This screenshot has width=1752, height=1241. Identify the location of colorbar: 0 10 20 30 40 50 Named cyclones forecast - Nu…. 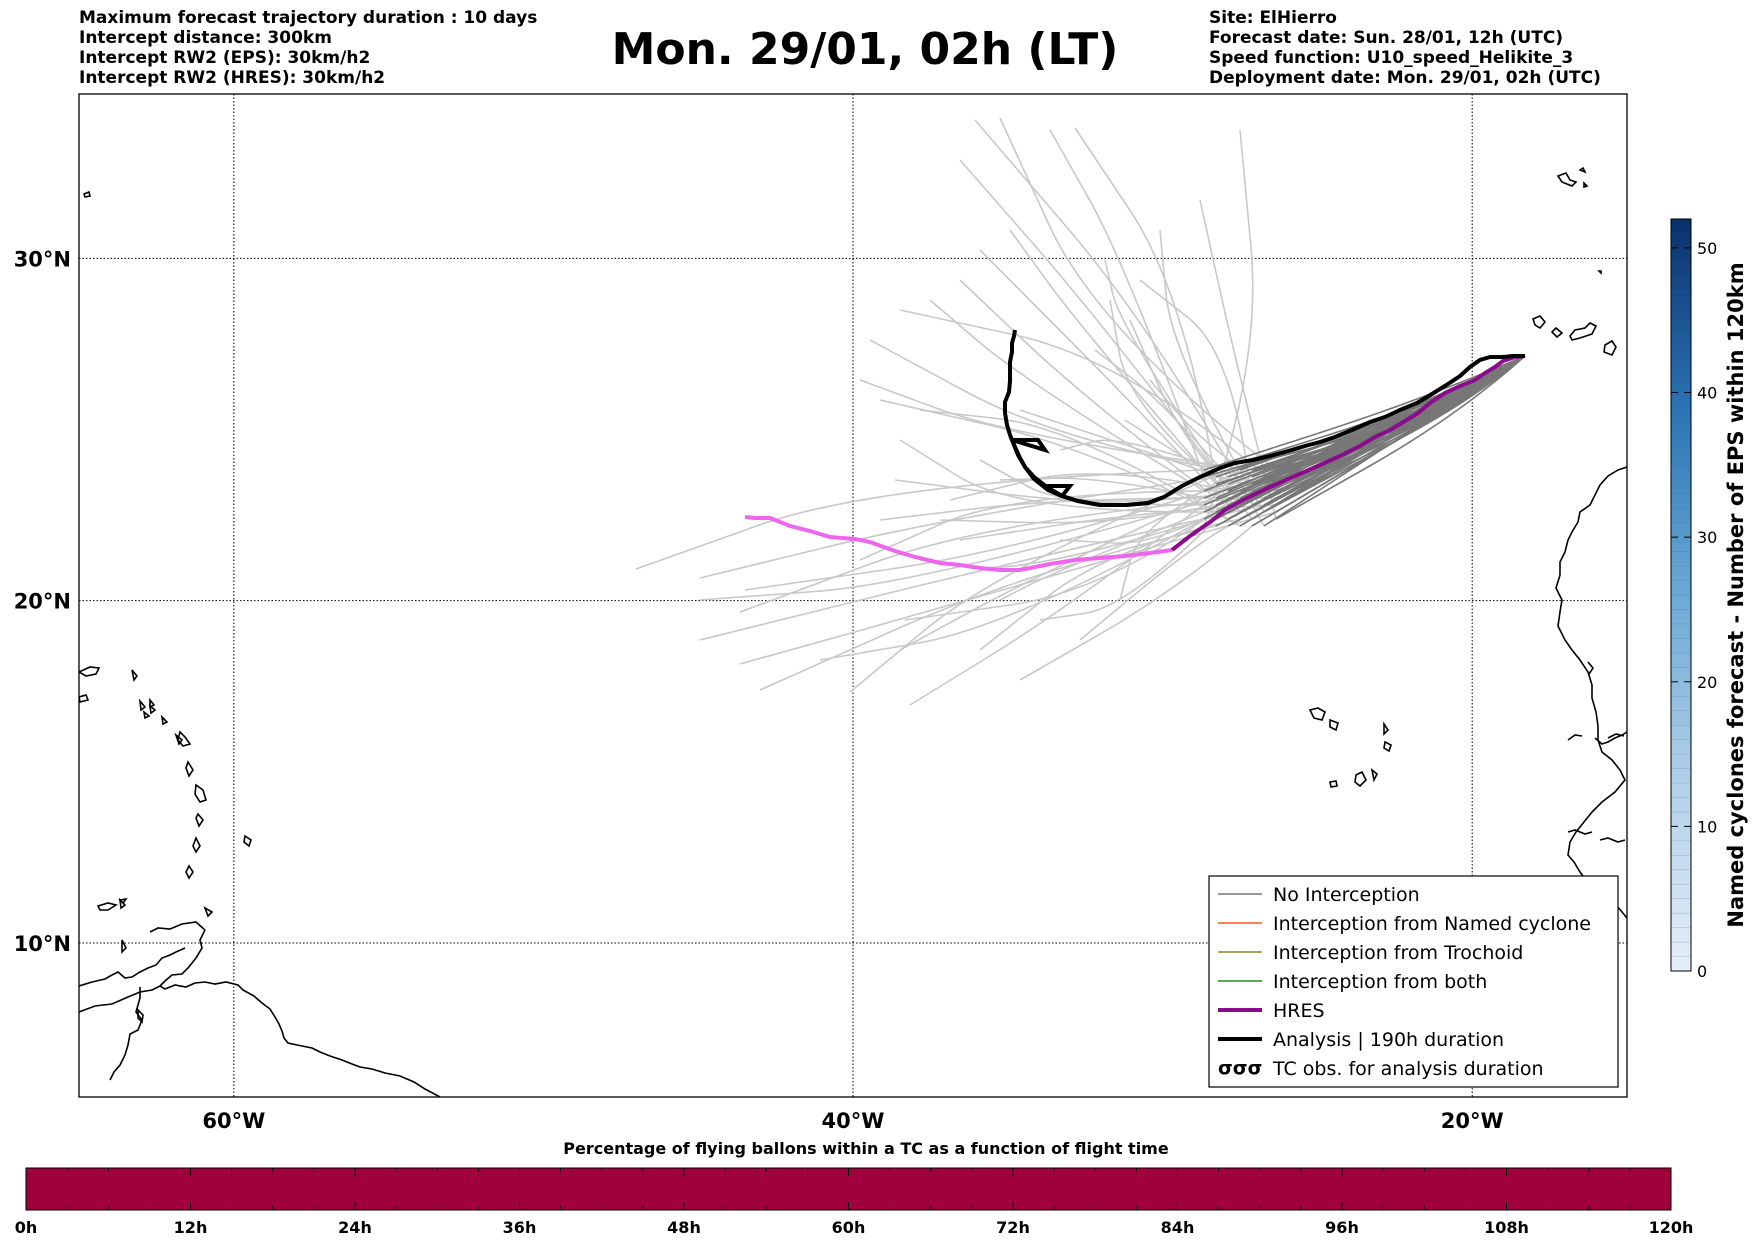
(1709, 599).